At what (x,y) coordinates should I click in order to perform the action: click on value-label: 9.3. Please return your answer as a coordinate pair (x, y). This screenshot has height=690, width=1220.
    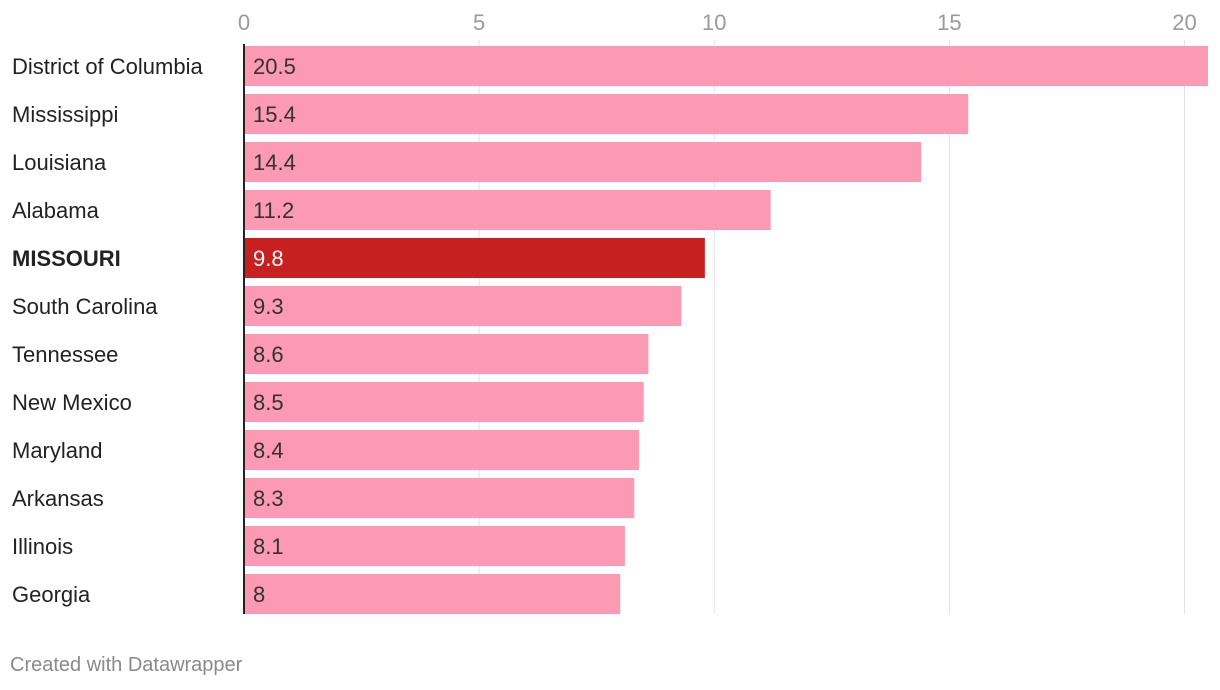
    Looking at the image, I should click on (268, 306).